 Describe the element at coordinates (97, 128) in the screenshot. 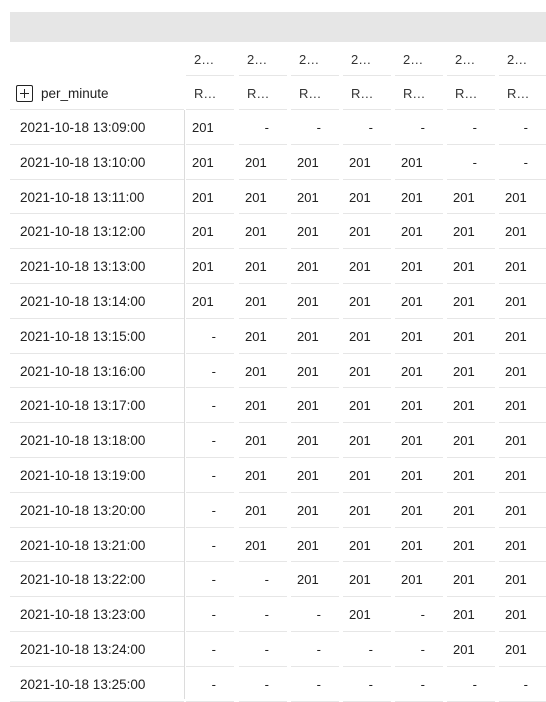

I see `row-timestamp: 2021-10-18 13:09:00` at that location.